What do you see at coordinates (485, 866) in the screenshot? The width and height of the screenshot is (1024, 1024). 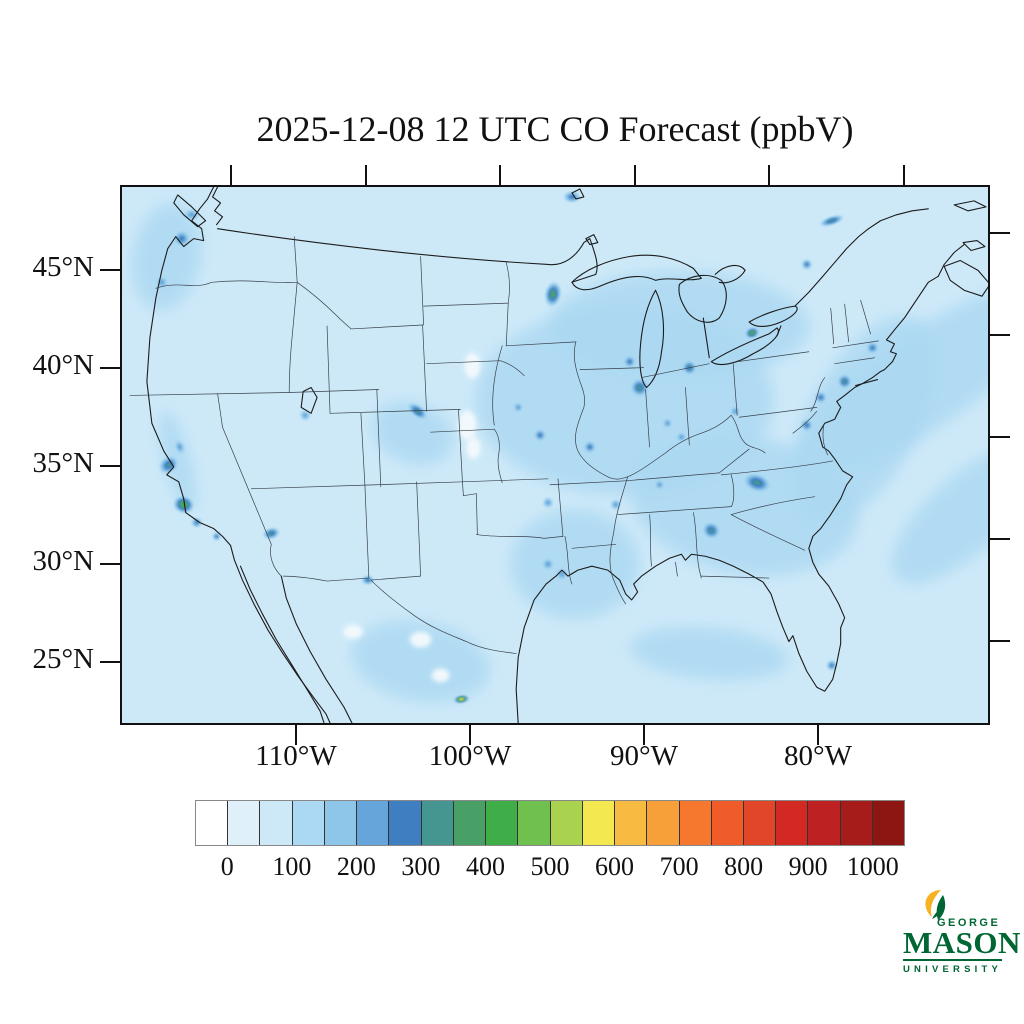 I see `colorbar-tick-label: 400` at bounding box center [485, 866].